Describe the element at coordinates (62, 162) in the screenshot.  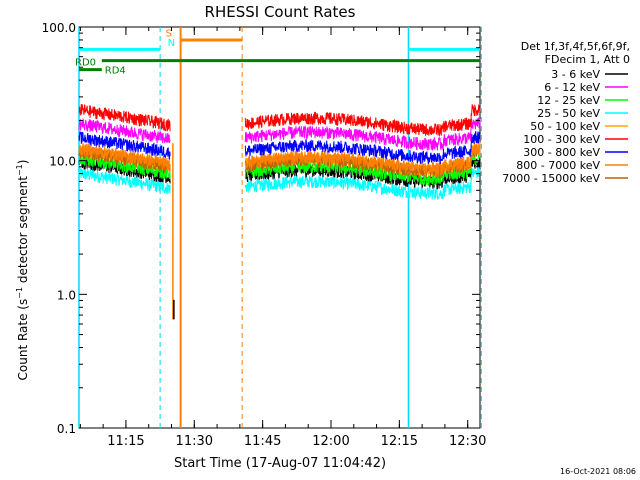
I see `y-tick-label: 10.0` at that location.